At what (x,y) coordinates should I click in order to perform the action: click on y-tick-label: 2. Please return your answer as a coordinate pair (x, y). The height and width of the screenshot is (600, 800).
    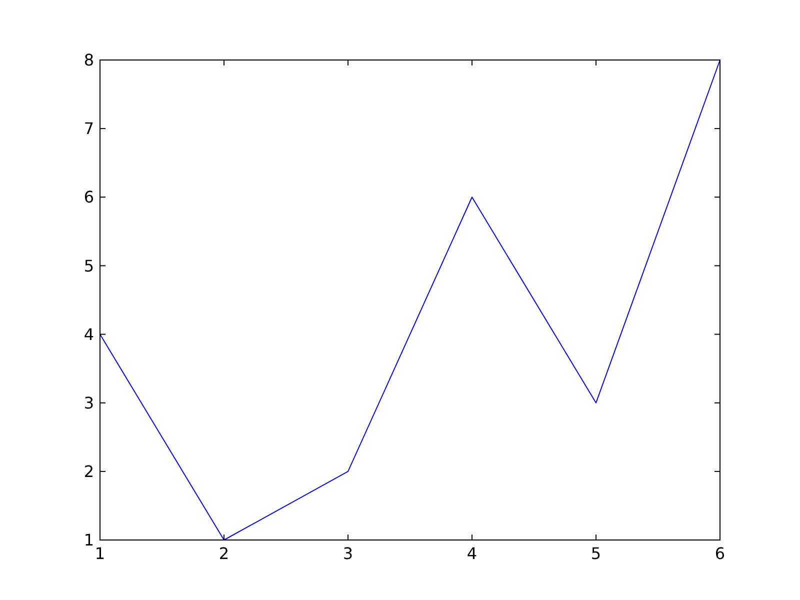
    Looking at the image, I should click on (89, 472).